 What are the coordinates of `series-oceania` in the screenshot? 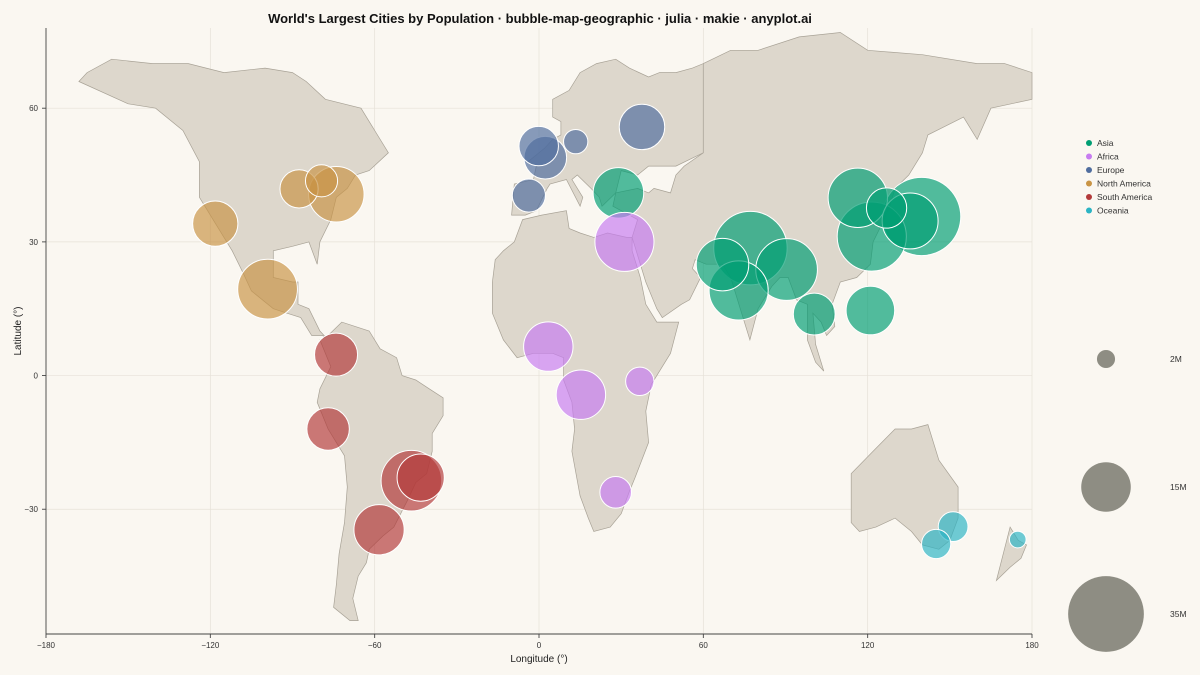 It's located at (974, 535).